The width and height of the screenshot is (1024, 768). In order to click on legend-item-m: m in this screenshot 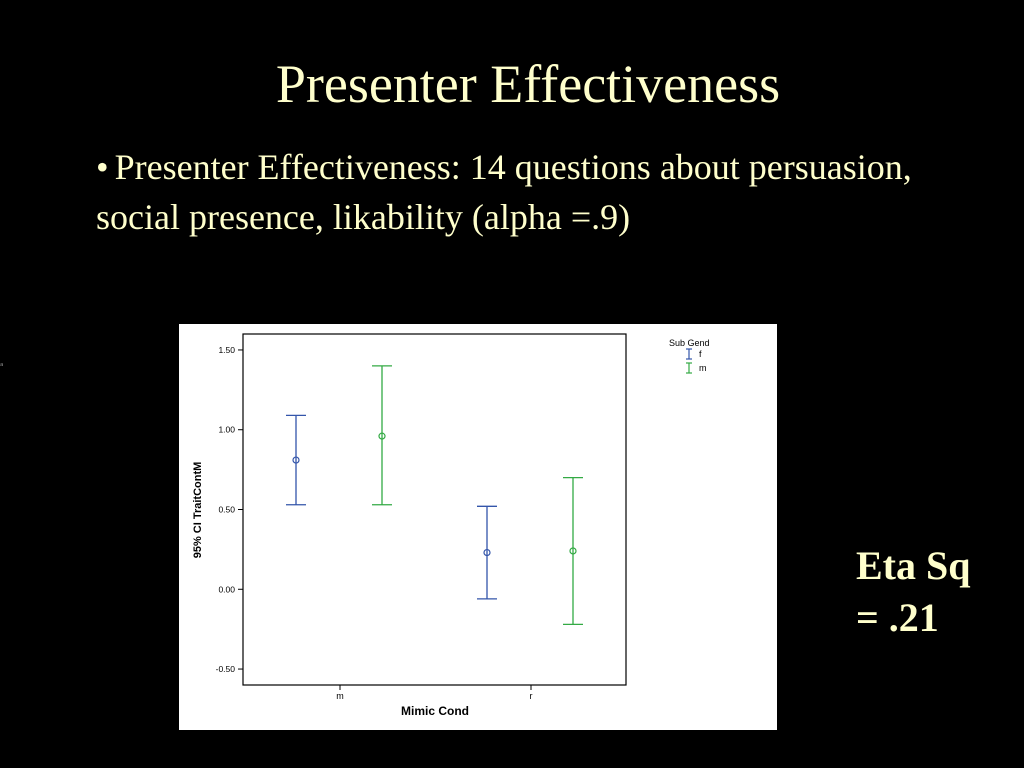, I will do `click(696, 368)`.